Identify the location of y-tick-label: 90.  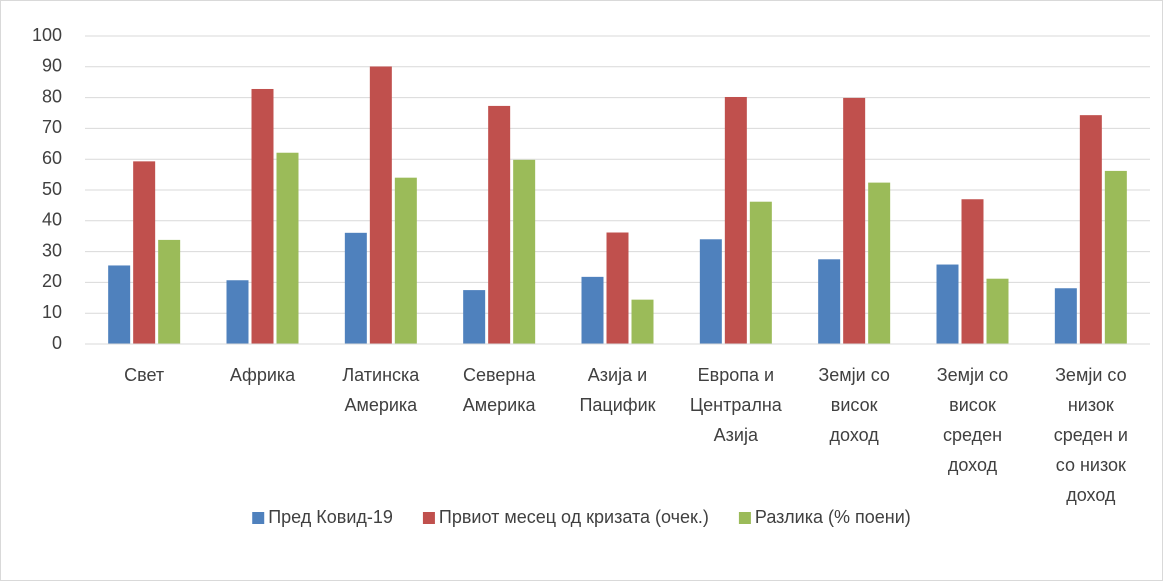
(52, 66).